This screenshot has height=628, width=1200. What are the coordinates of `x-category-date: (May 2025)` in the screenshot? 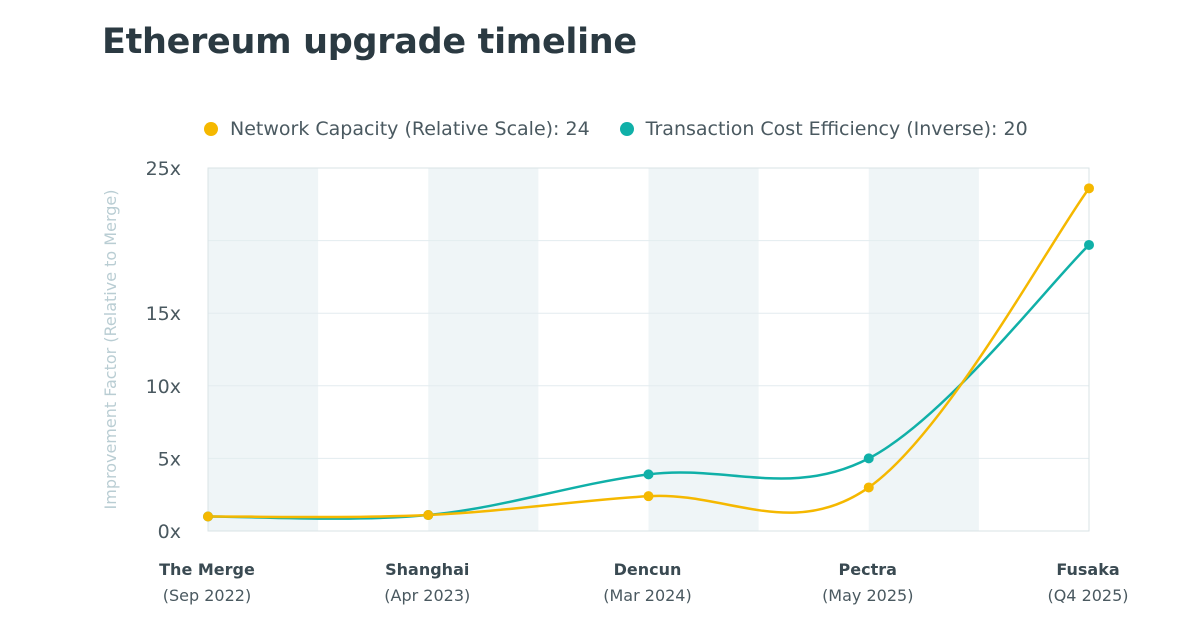 It's located at (867, 595).